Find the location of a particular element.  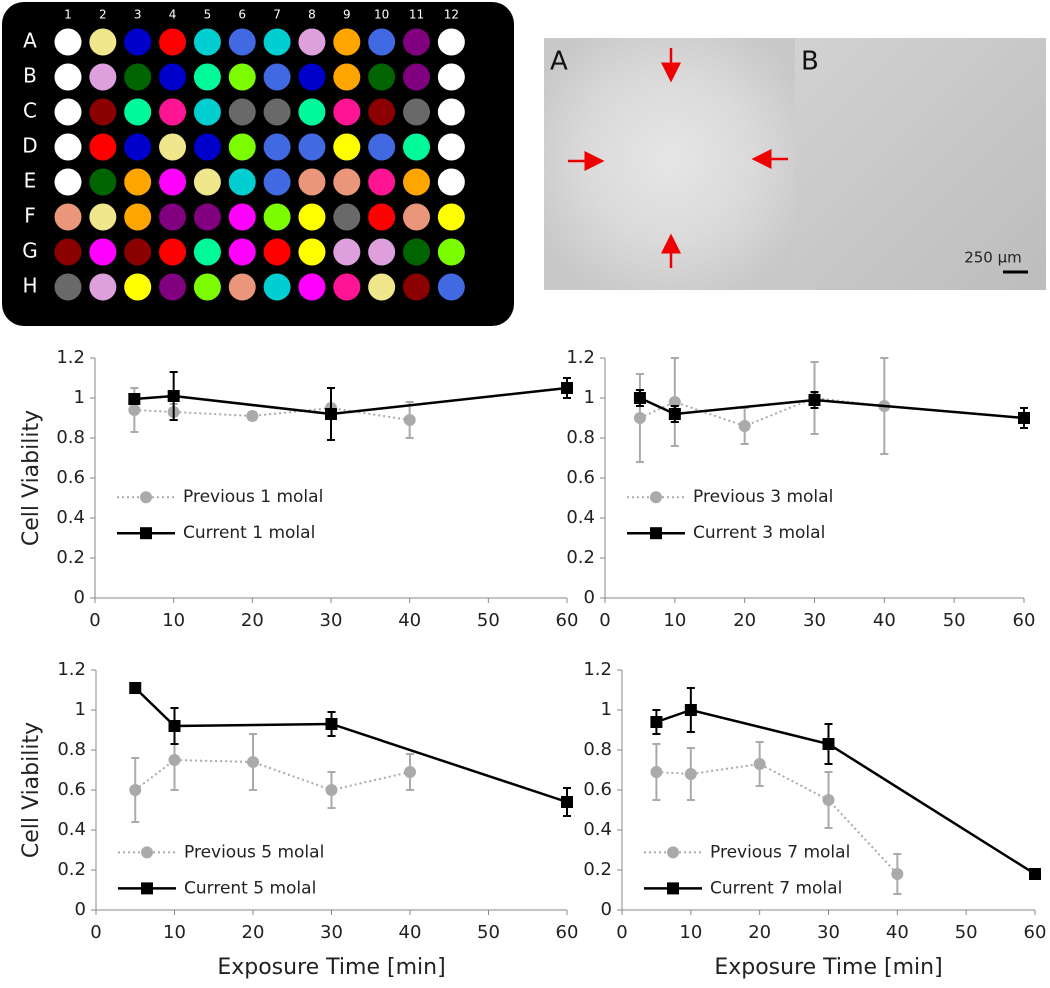

legend-label: Previous 5 molal is located at coordinates (254, 852).